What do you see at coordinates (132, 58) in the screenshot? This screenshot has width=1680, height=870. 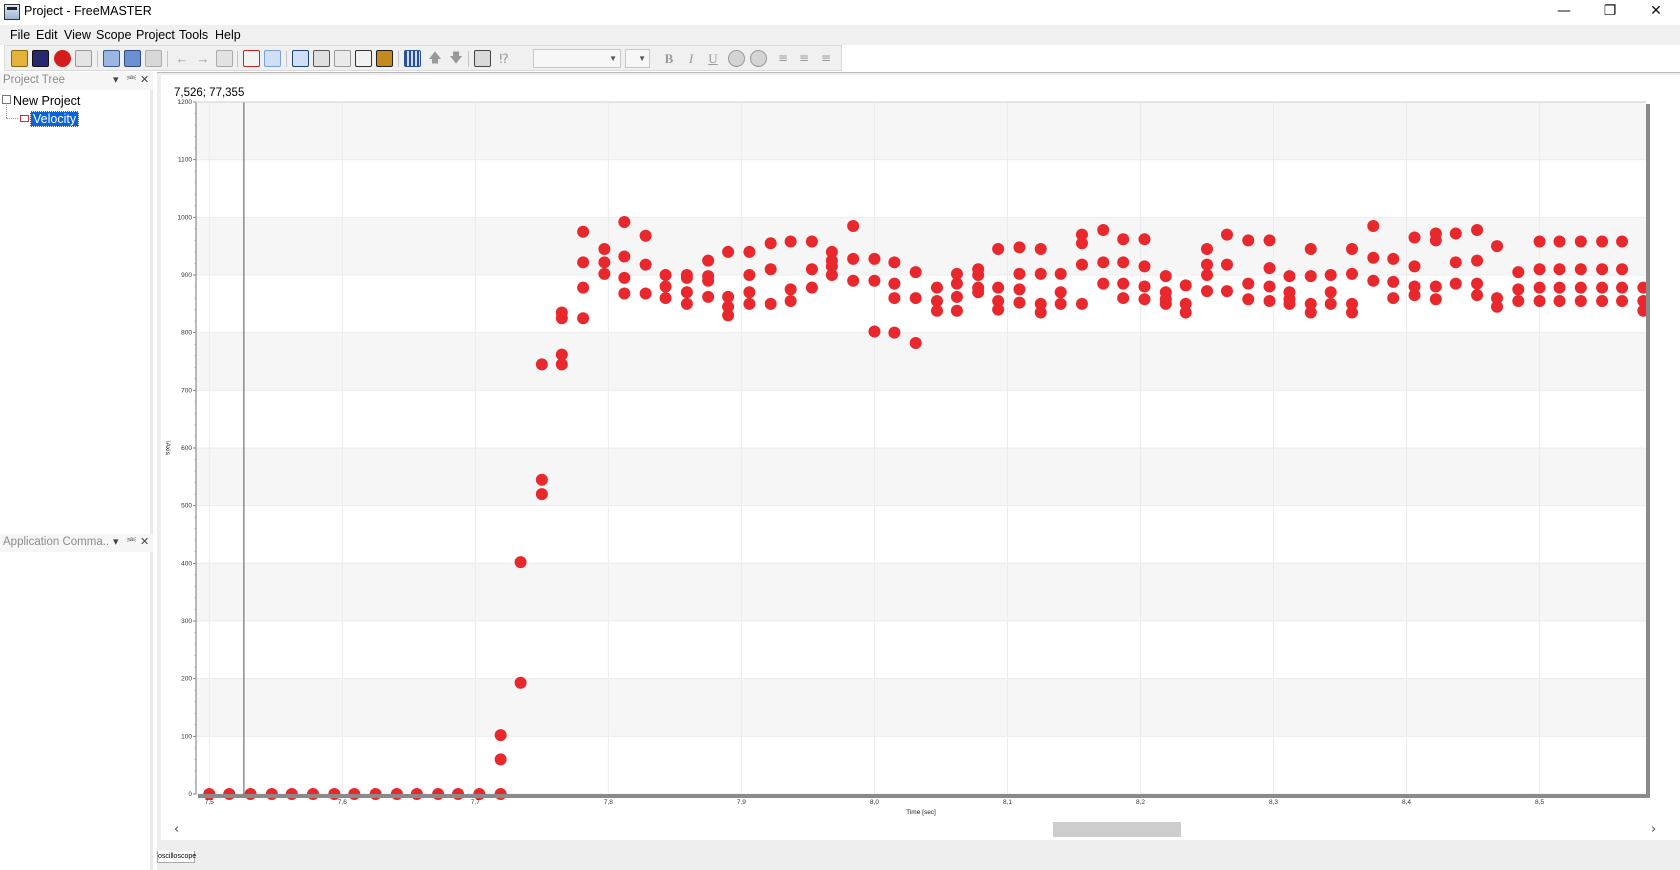 I see `paste-icon` at bounding box center [132, 58].